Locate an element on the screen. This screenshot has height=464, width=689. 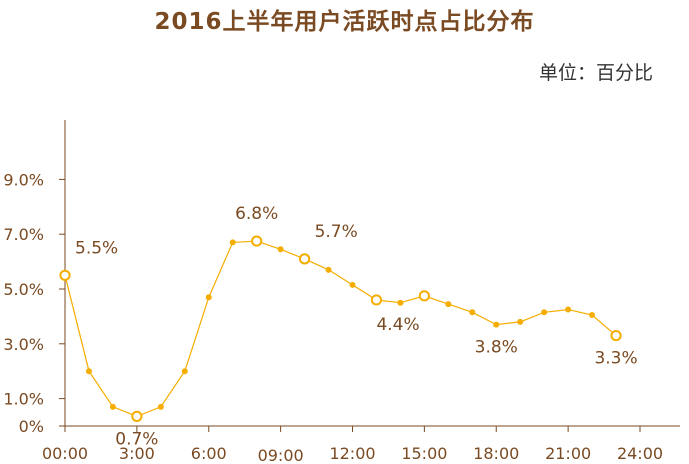
y-tick-label: 1.0% is located at coordinates (23, 399).